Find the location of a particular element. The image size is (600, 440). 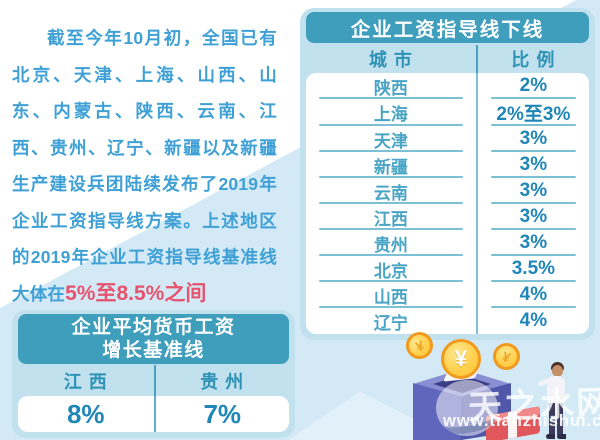

watermark-logo-icon is located at coordinates (467, 408).